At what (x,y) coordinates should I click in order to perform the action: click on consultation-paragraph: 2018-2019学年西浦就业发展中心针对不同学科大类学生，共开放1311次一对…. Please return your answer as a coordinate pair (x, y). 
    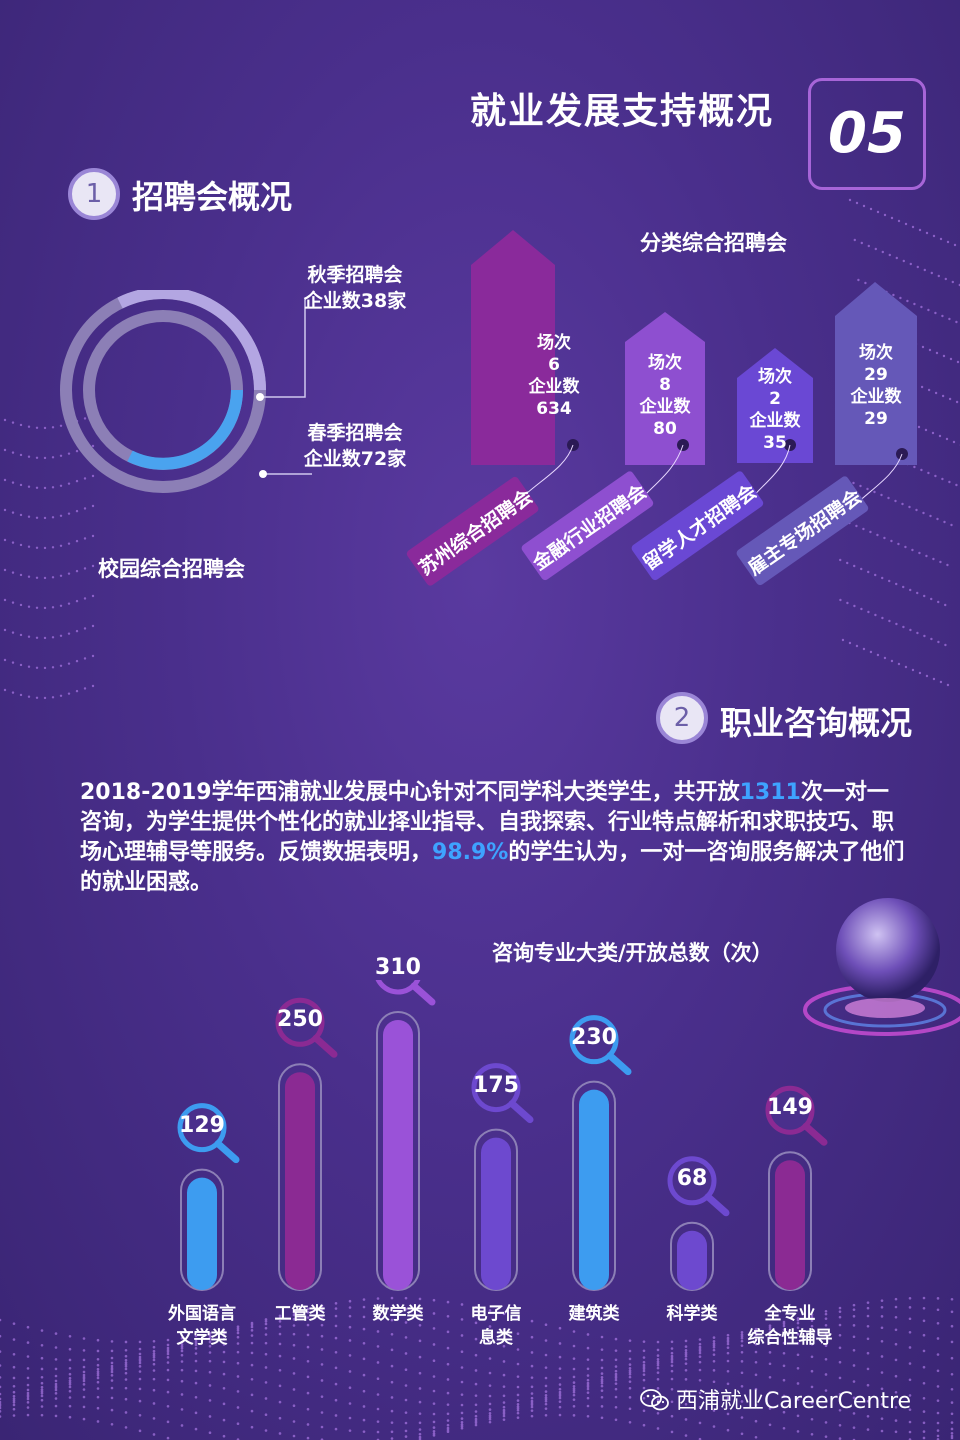
    Looking at the image, I should click on (495, 838).